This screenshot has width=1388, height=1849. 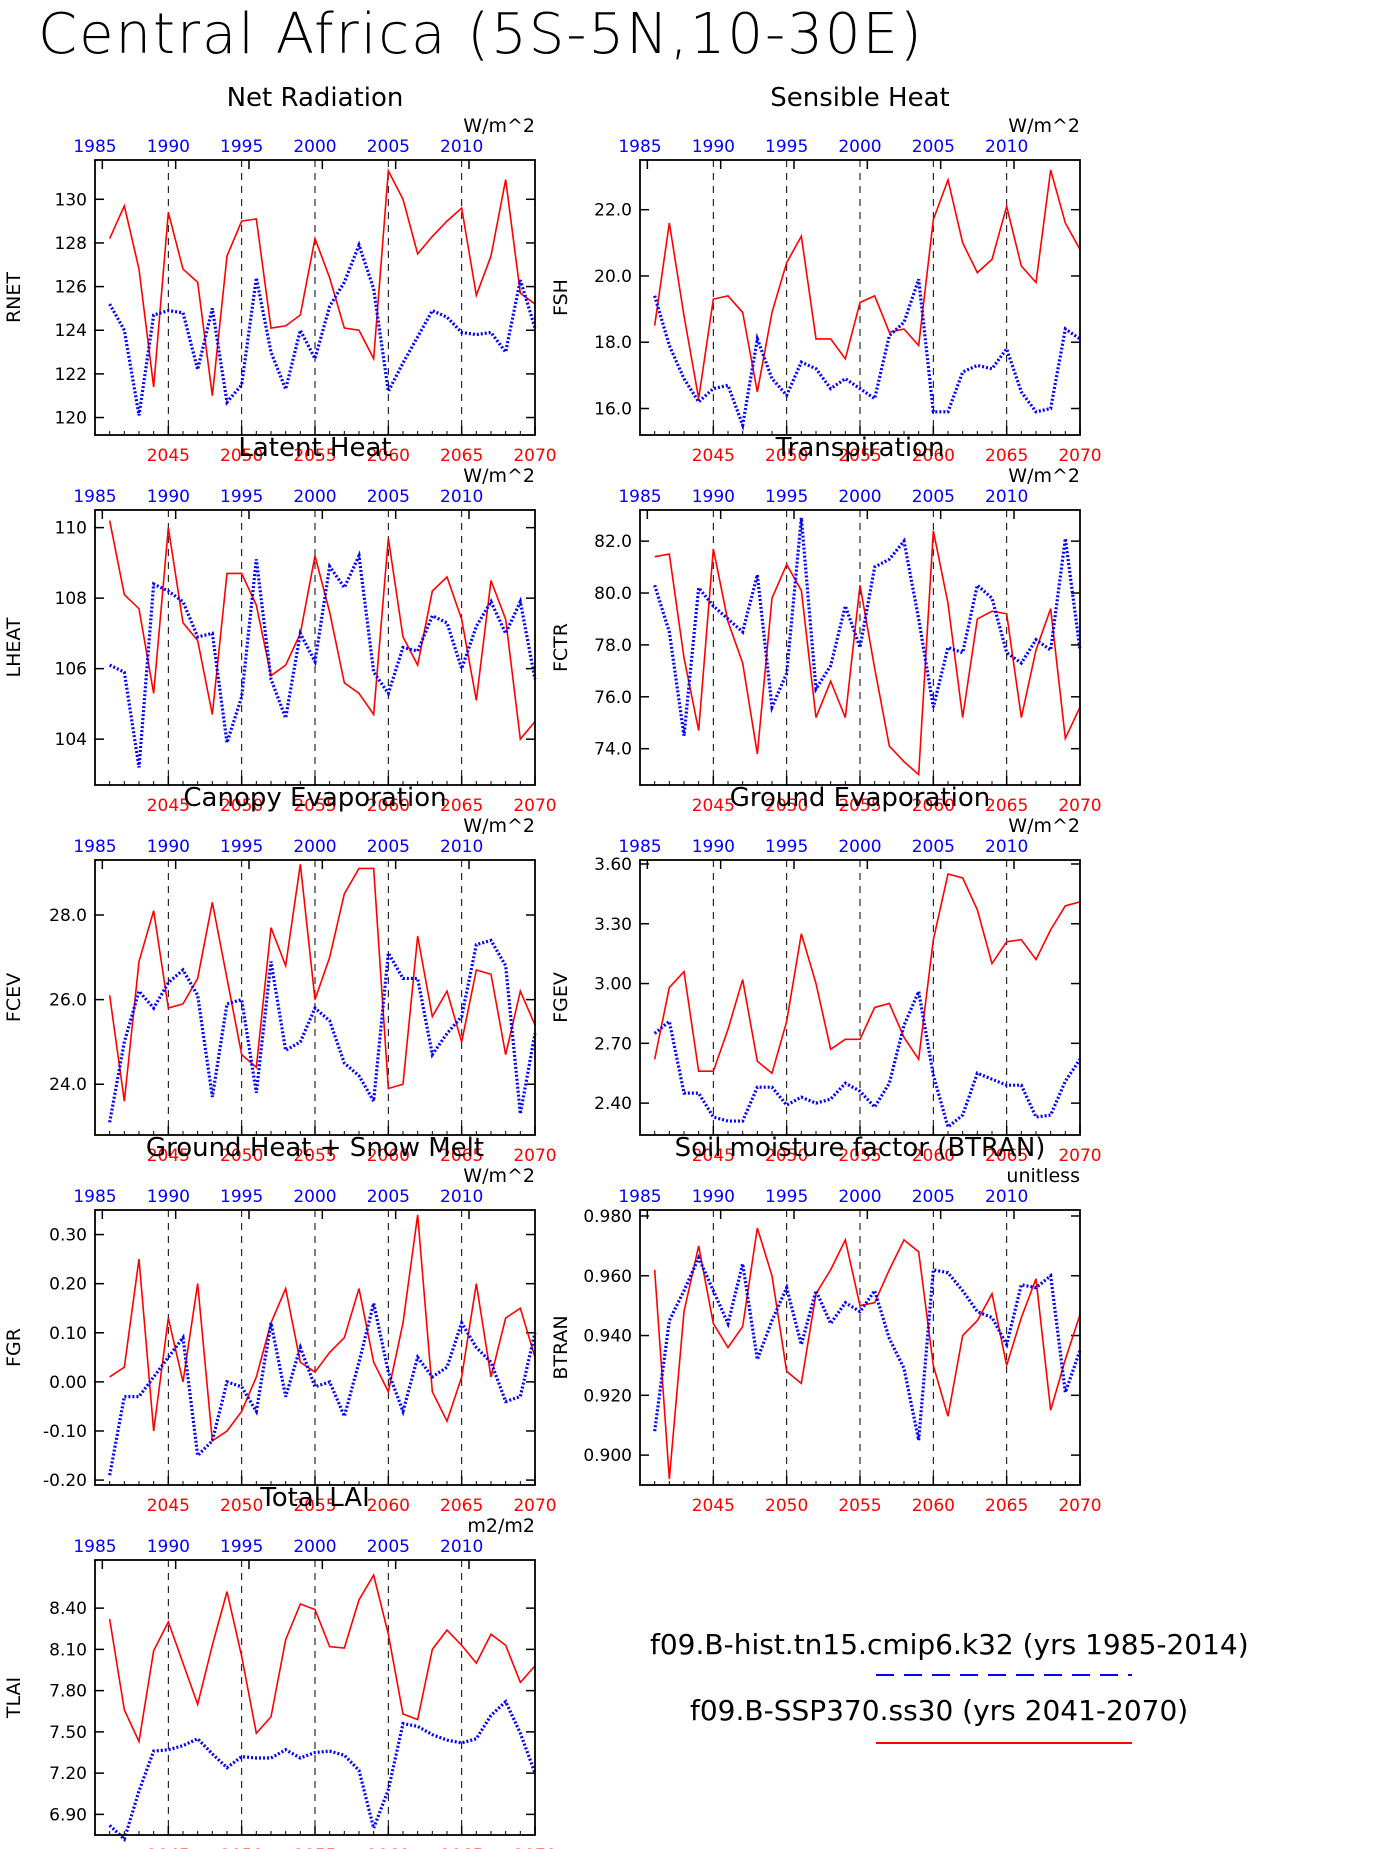 What do you see at coordinates (613, 409) in the screenshot?
I see `ytick-label: 16.0` at bounding box center [613, 409].